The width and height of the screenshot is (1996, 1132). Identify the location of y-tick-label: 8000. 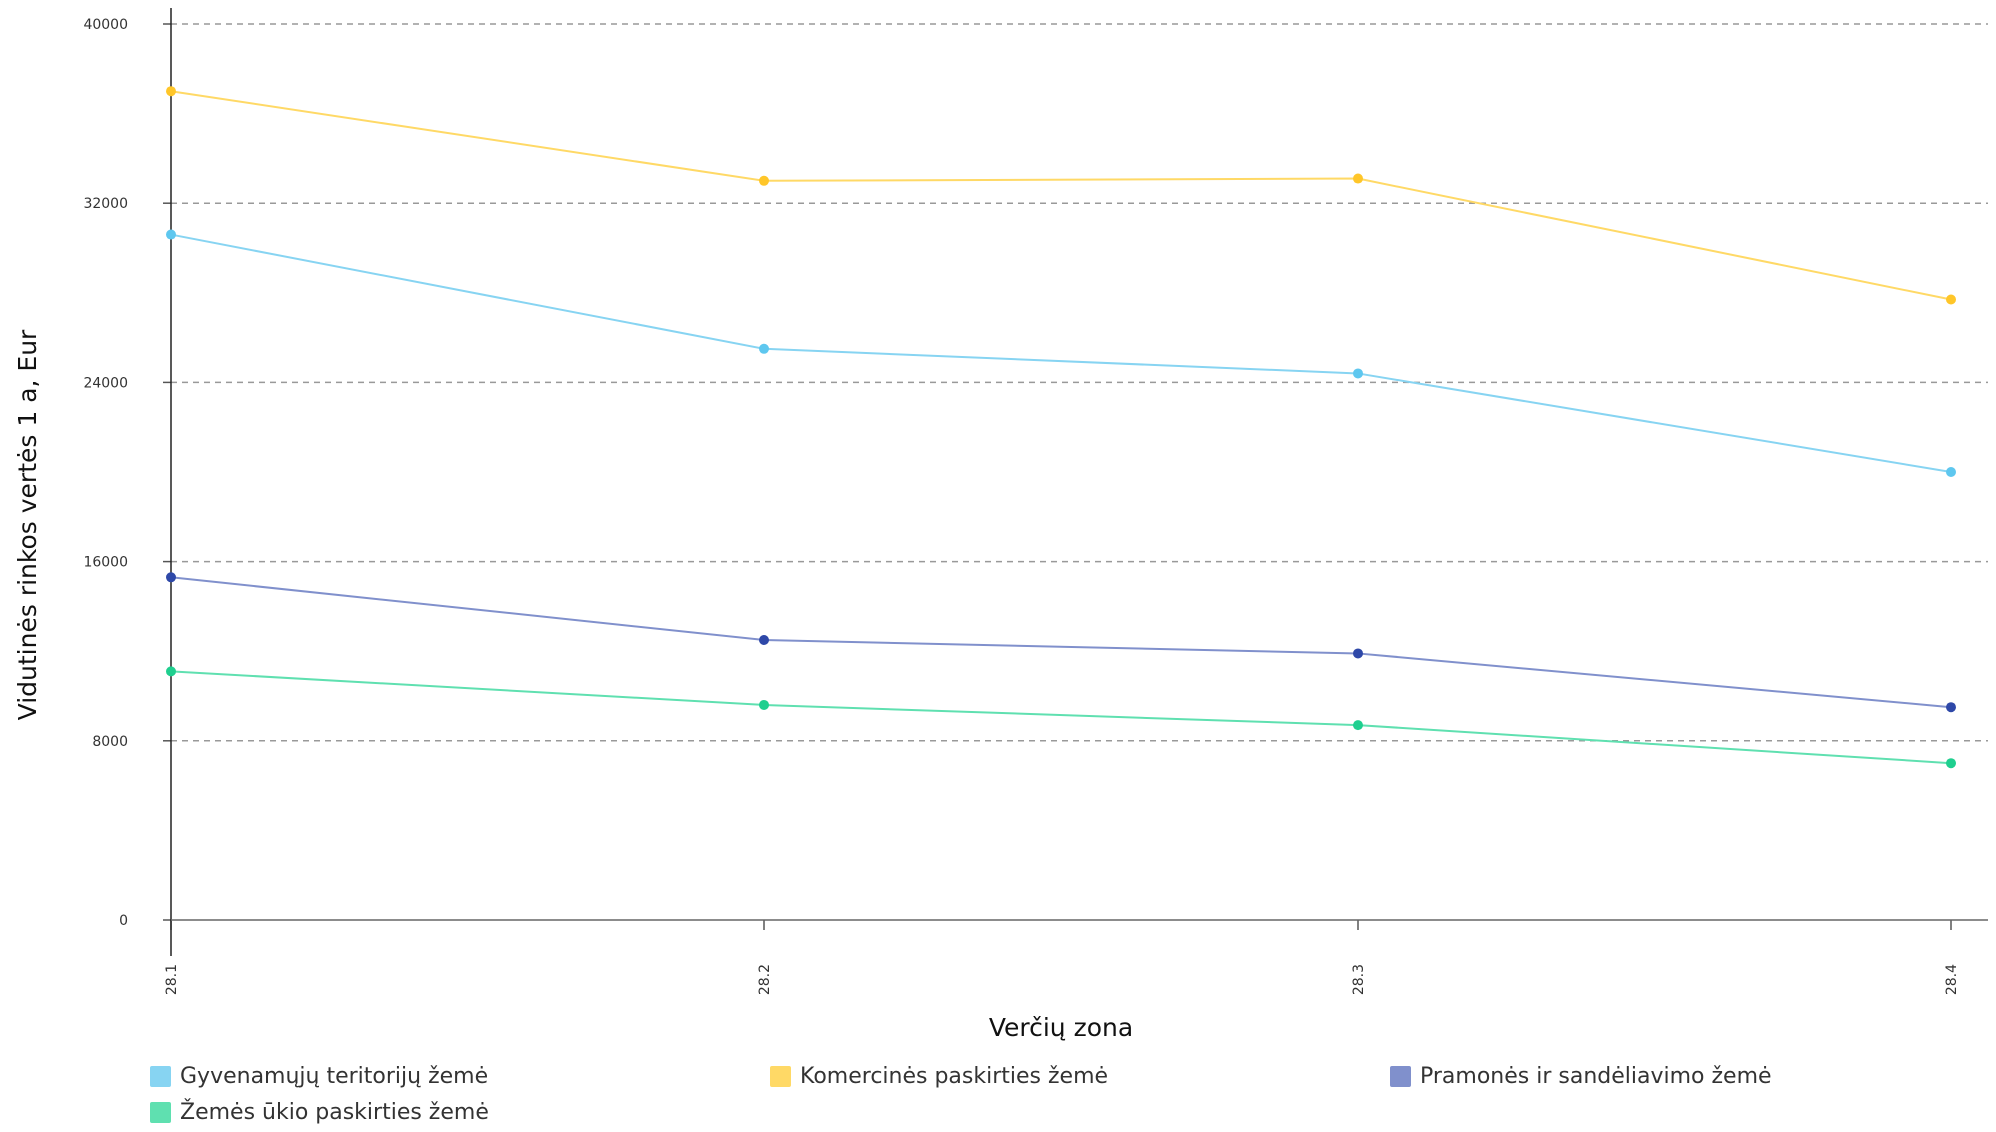
(110, 742).